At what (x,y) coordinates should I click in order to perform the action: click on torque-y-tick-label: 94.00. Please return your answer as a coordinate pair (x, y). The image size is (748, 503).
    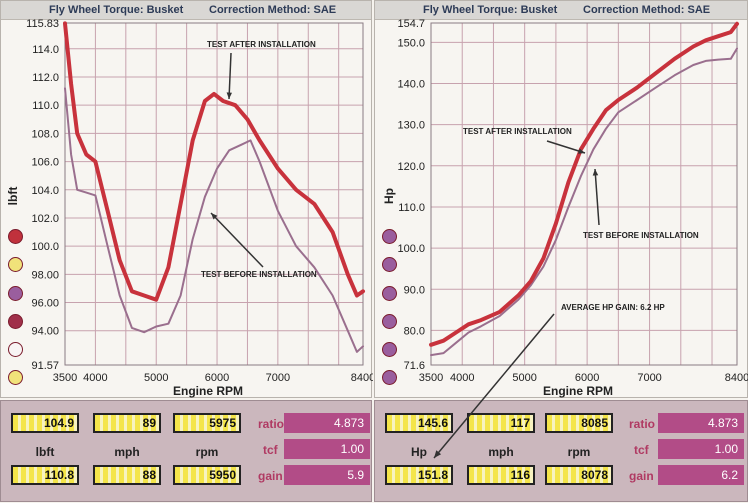
    Looking at the image, I should click on (45, 332).